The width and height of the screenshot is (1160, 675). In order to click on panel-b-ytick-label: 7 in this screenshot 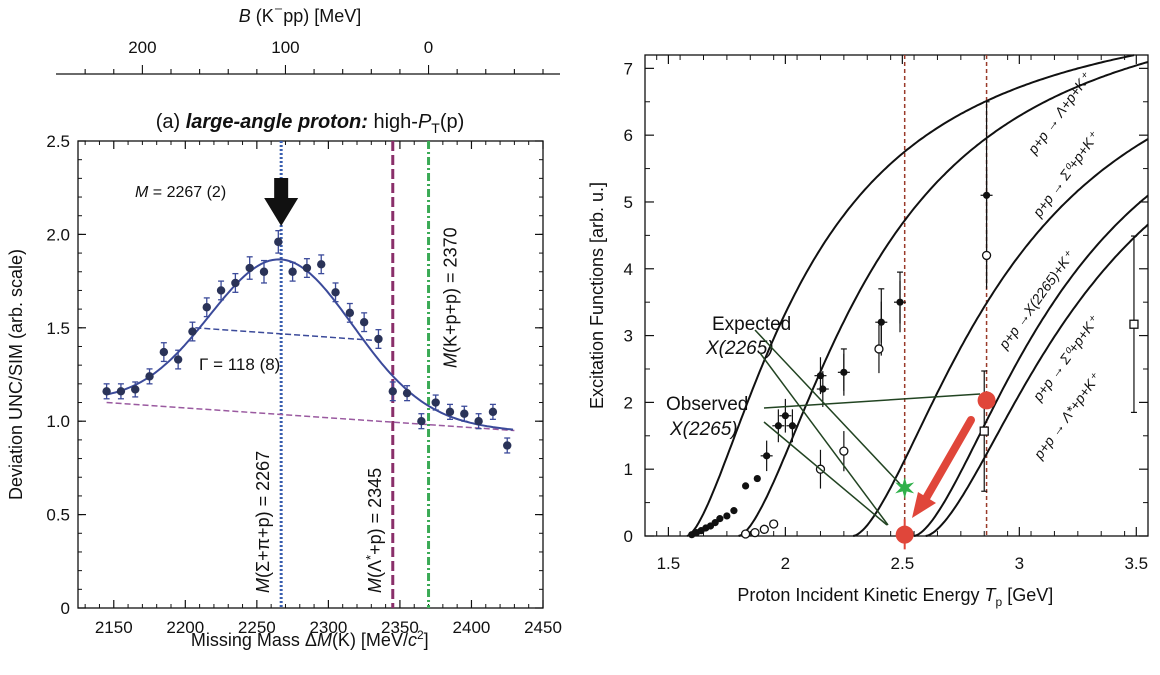, I will do `click(628, 68)`.